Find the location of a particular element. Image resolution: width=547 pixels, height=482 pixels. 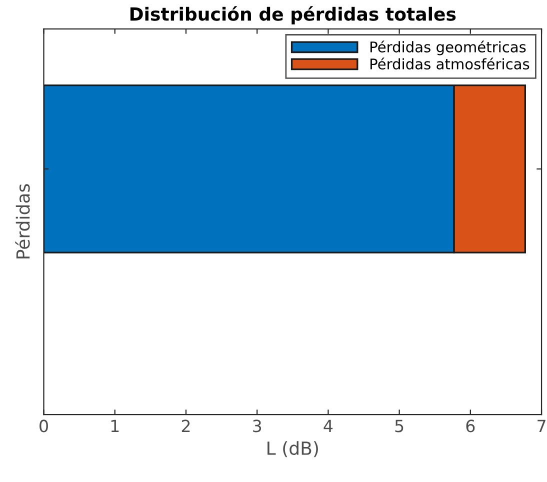

x-tick-label: 7 is located at coordinates (542, 426).